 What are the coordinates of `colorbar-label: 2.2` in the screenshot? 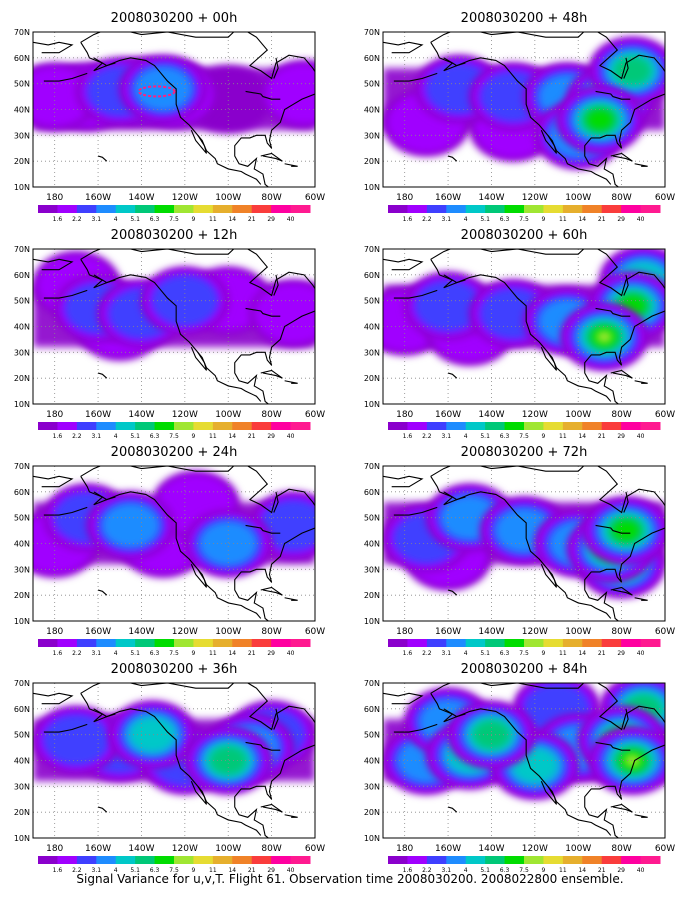 It's located at (427, 870).